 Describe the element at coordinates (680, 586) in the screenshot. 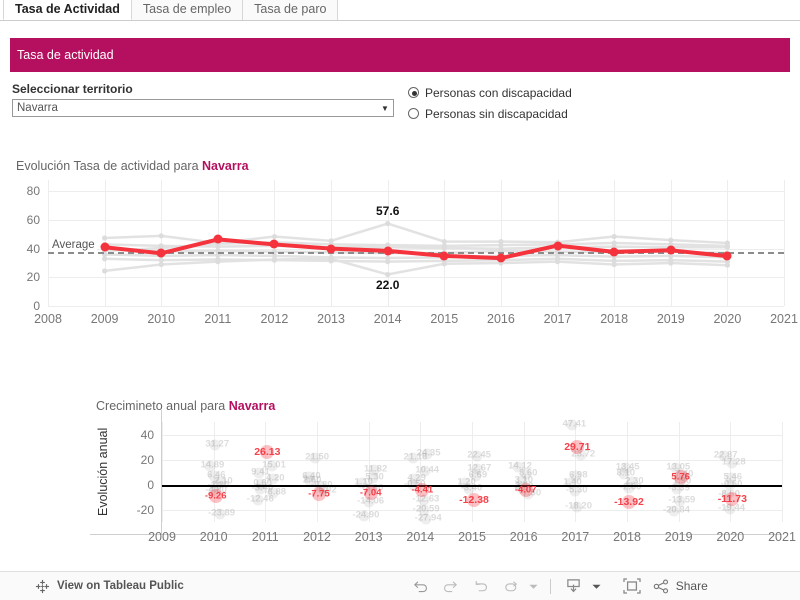

I see `share-button: Share` at that location.